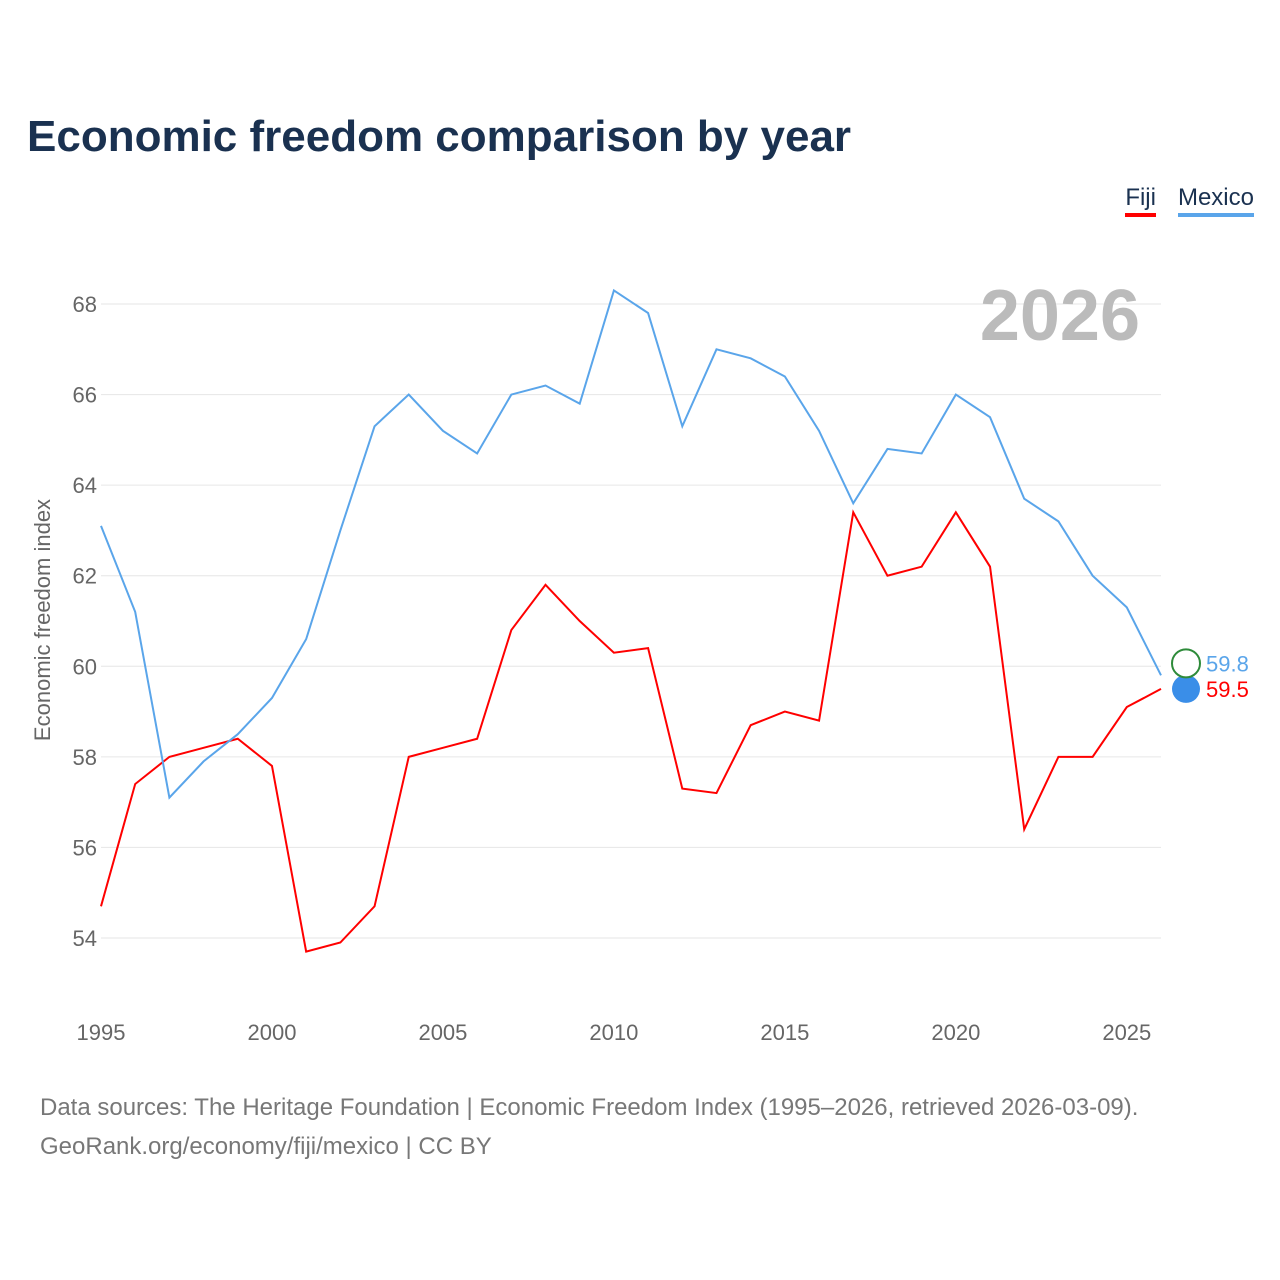 Image resolution: width=1280 pixels, height=1280 pixels. I want to click on y-tick-label: 62, so click(85, 576).